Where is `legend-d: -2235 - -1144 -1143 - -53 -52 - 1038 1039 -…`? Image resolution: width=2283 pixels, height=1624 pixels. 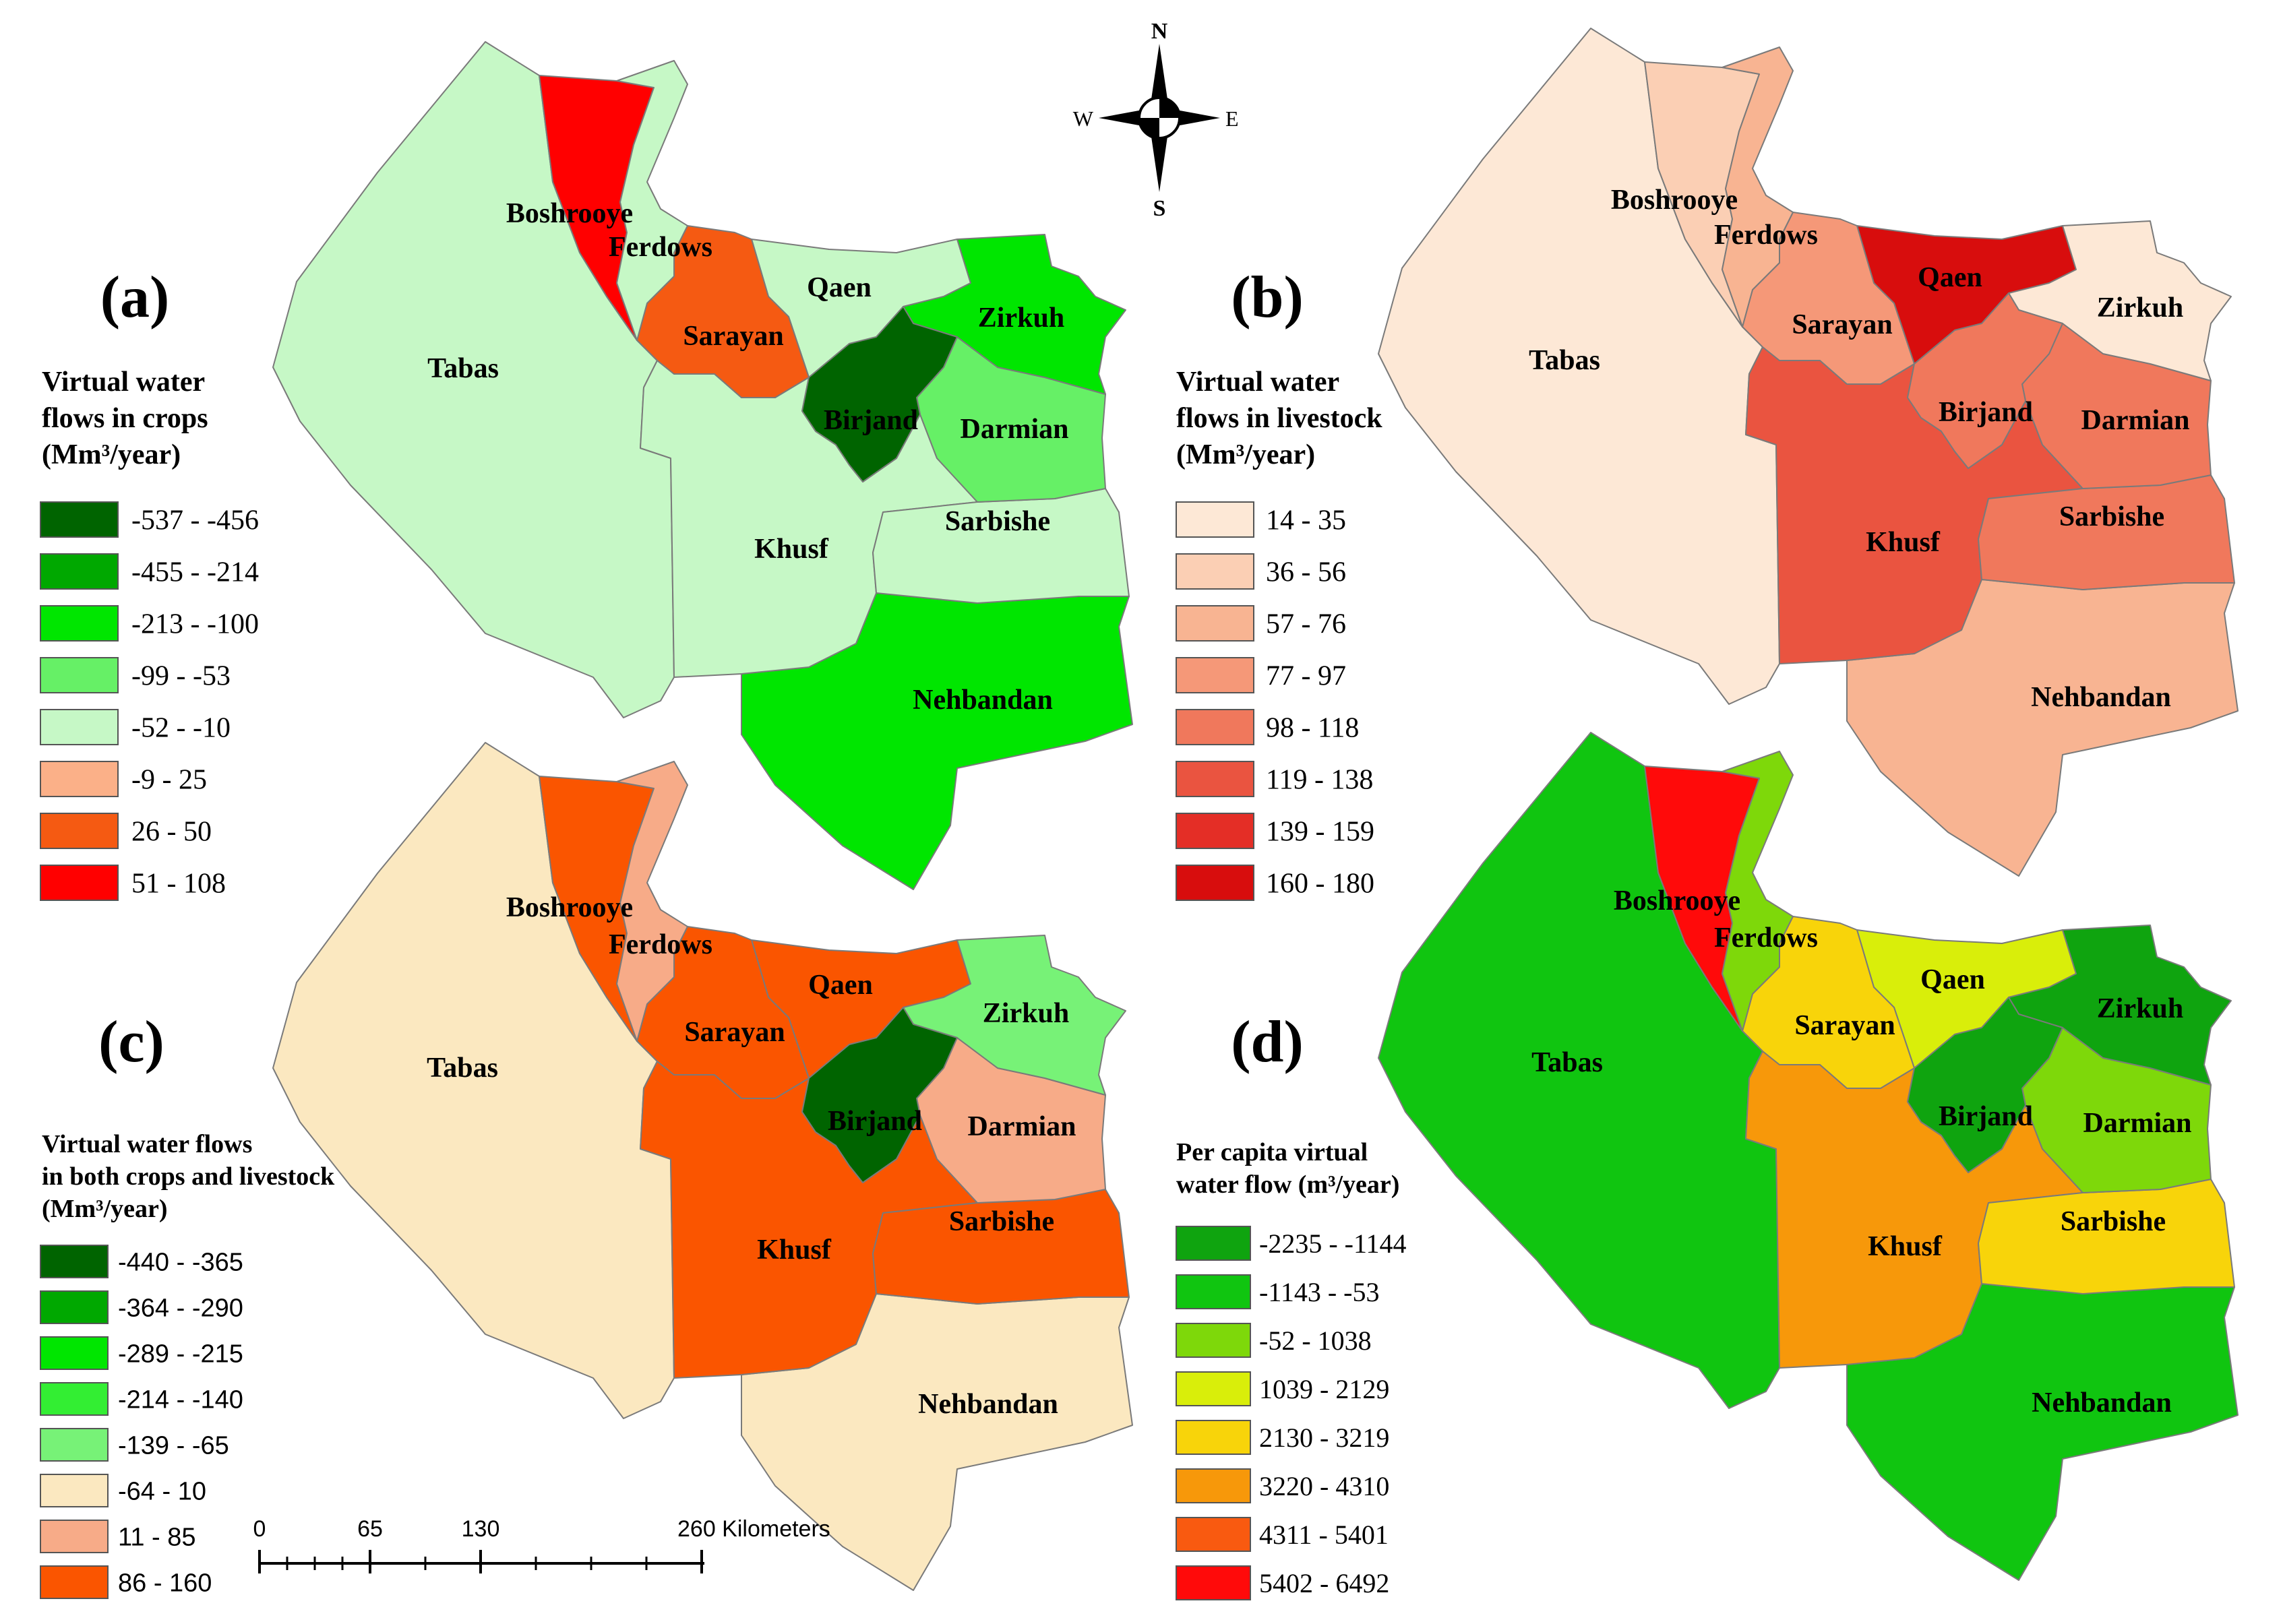
legend-d: -2235 - -1144 -1143 - -53 -52 - 1038 1039 -… is located at coordinates (1291, 1413).